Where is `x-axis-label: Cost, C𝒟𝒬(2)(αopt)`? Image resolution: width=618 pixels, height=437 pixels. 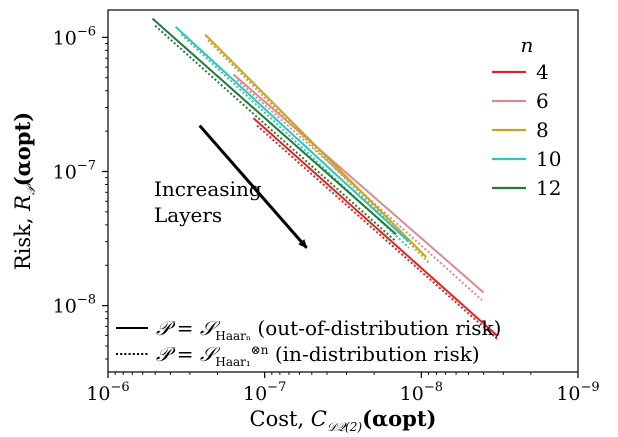 x-axis-label: Cost, C𝒟𝒬(2)(αopt) is located at coordinates (343, 420).